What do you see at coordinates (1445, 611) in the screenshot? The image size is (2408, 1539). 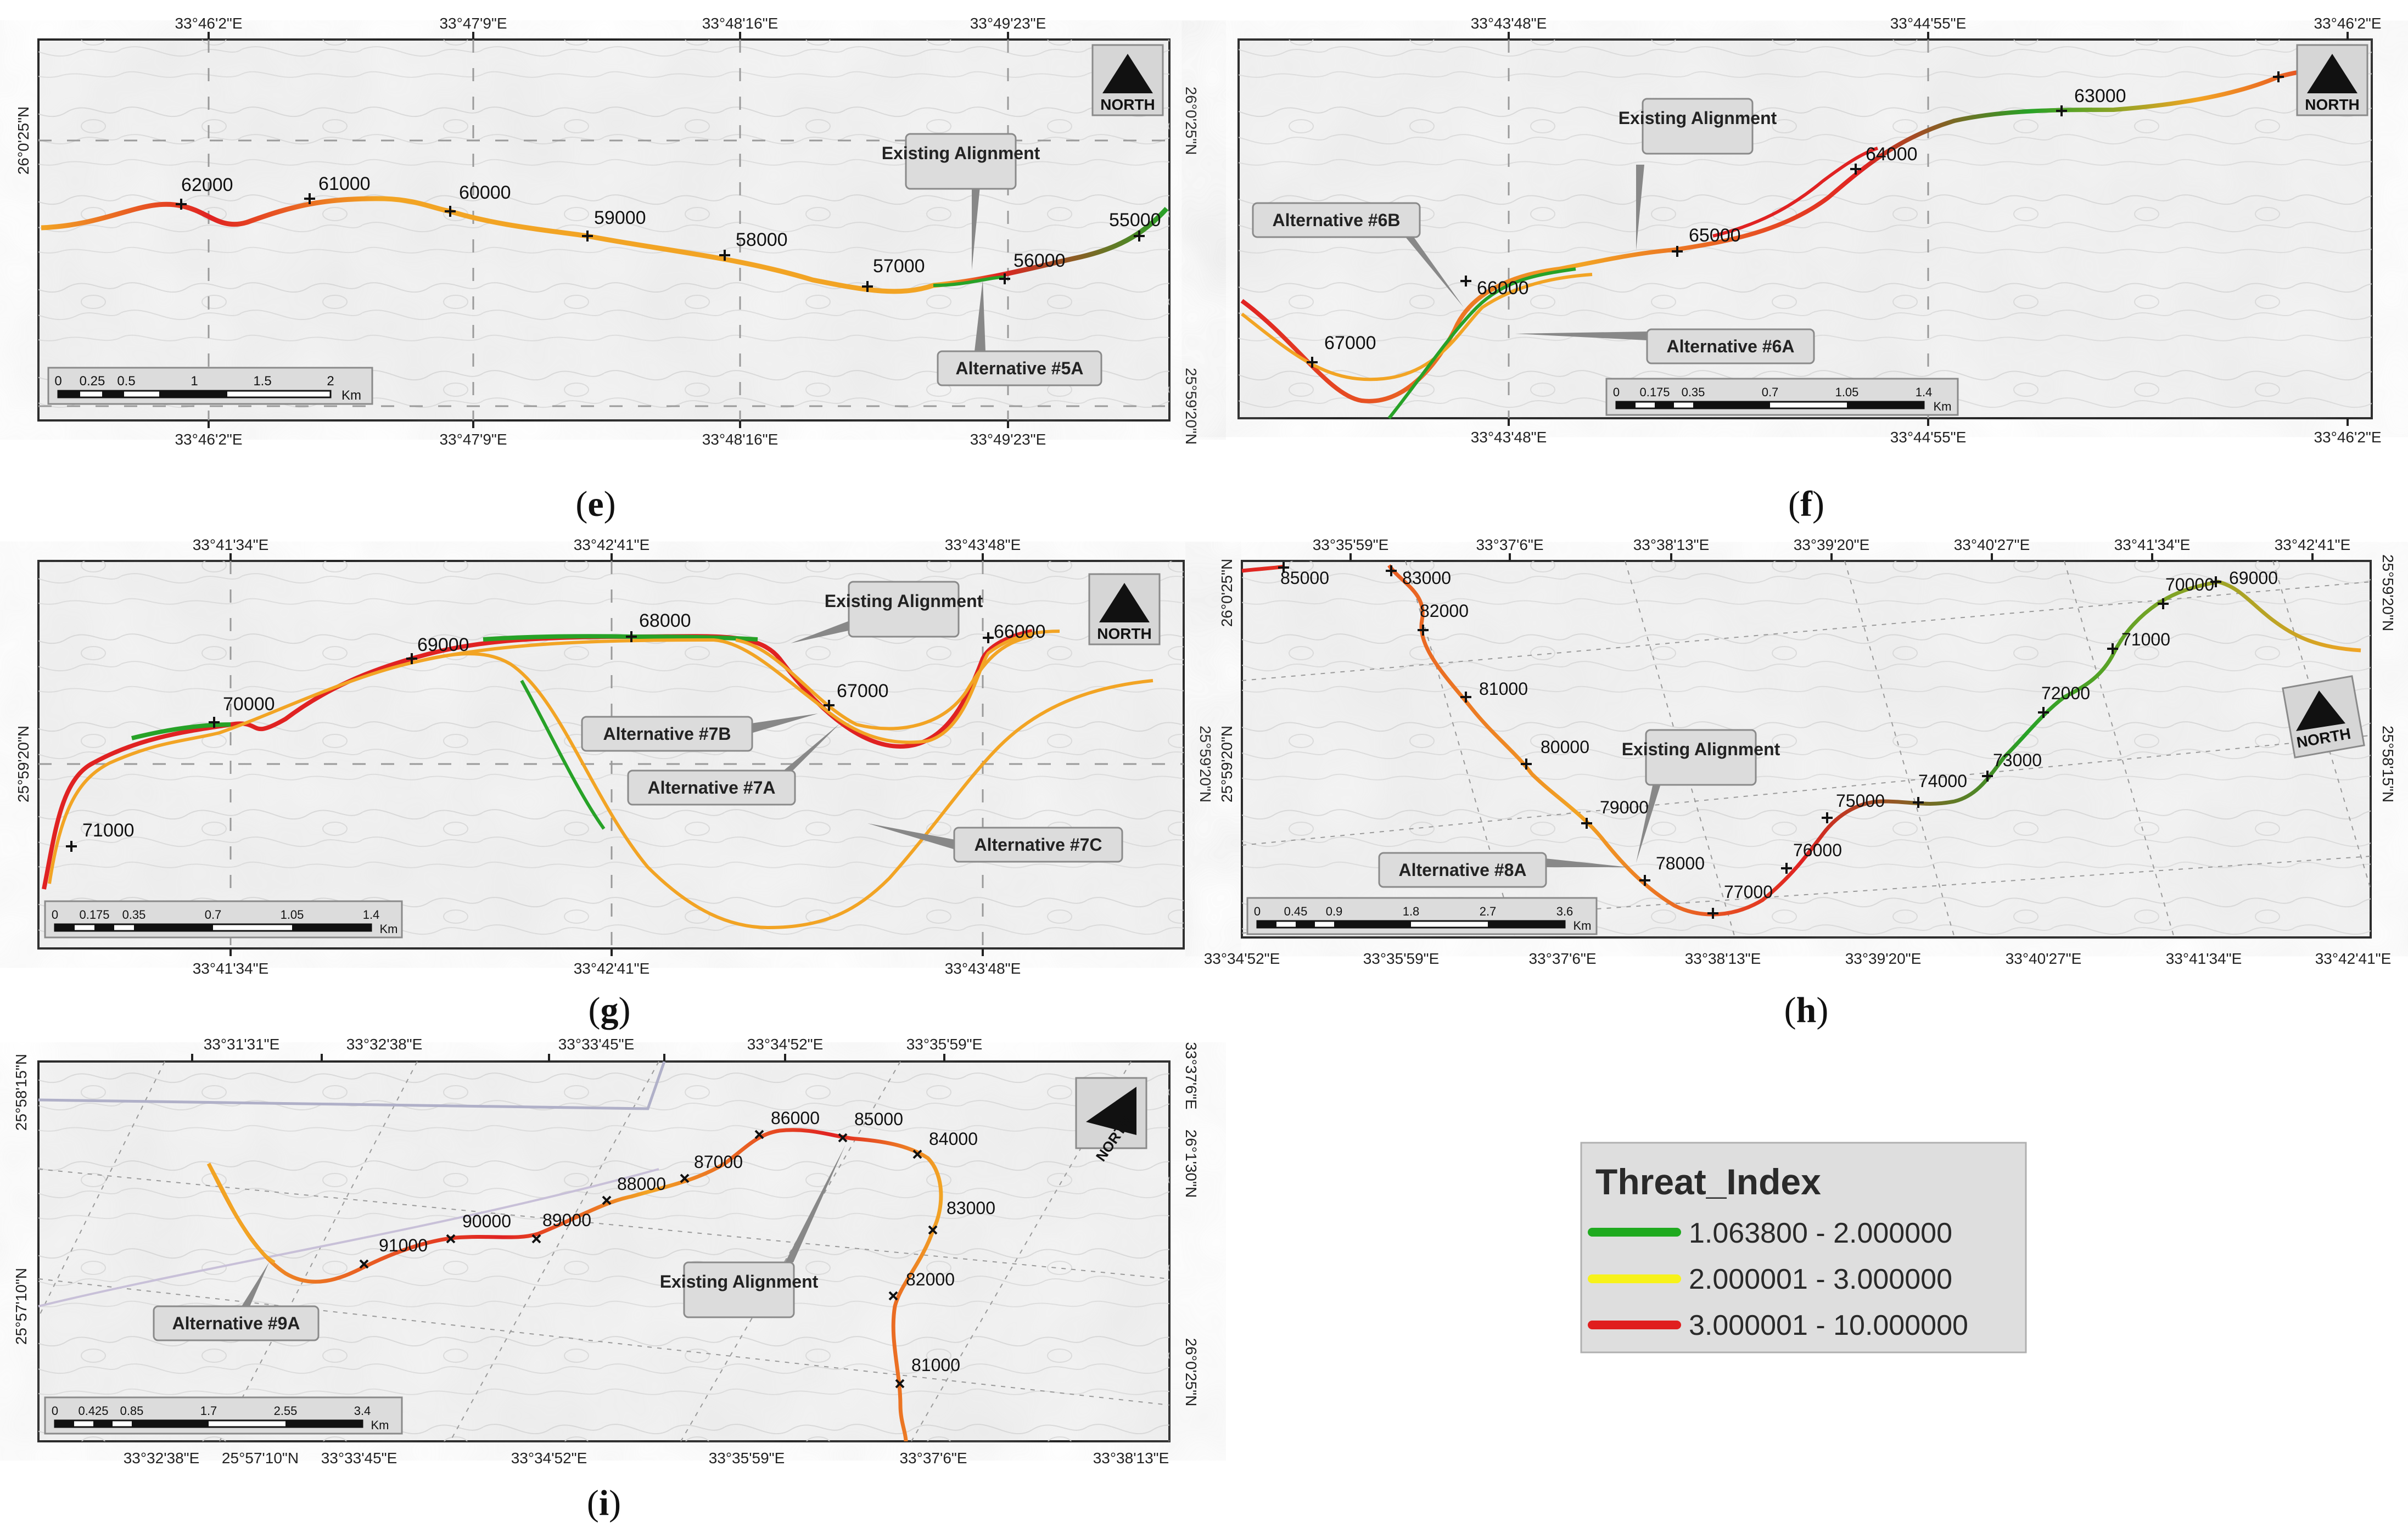 I see `station-label: 82000` at bounding box center [1445, 611].